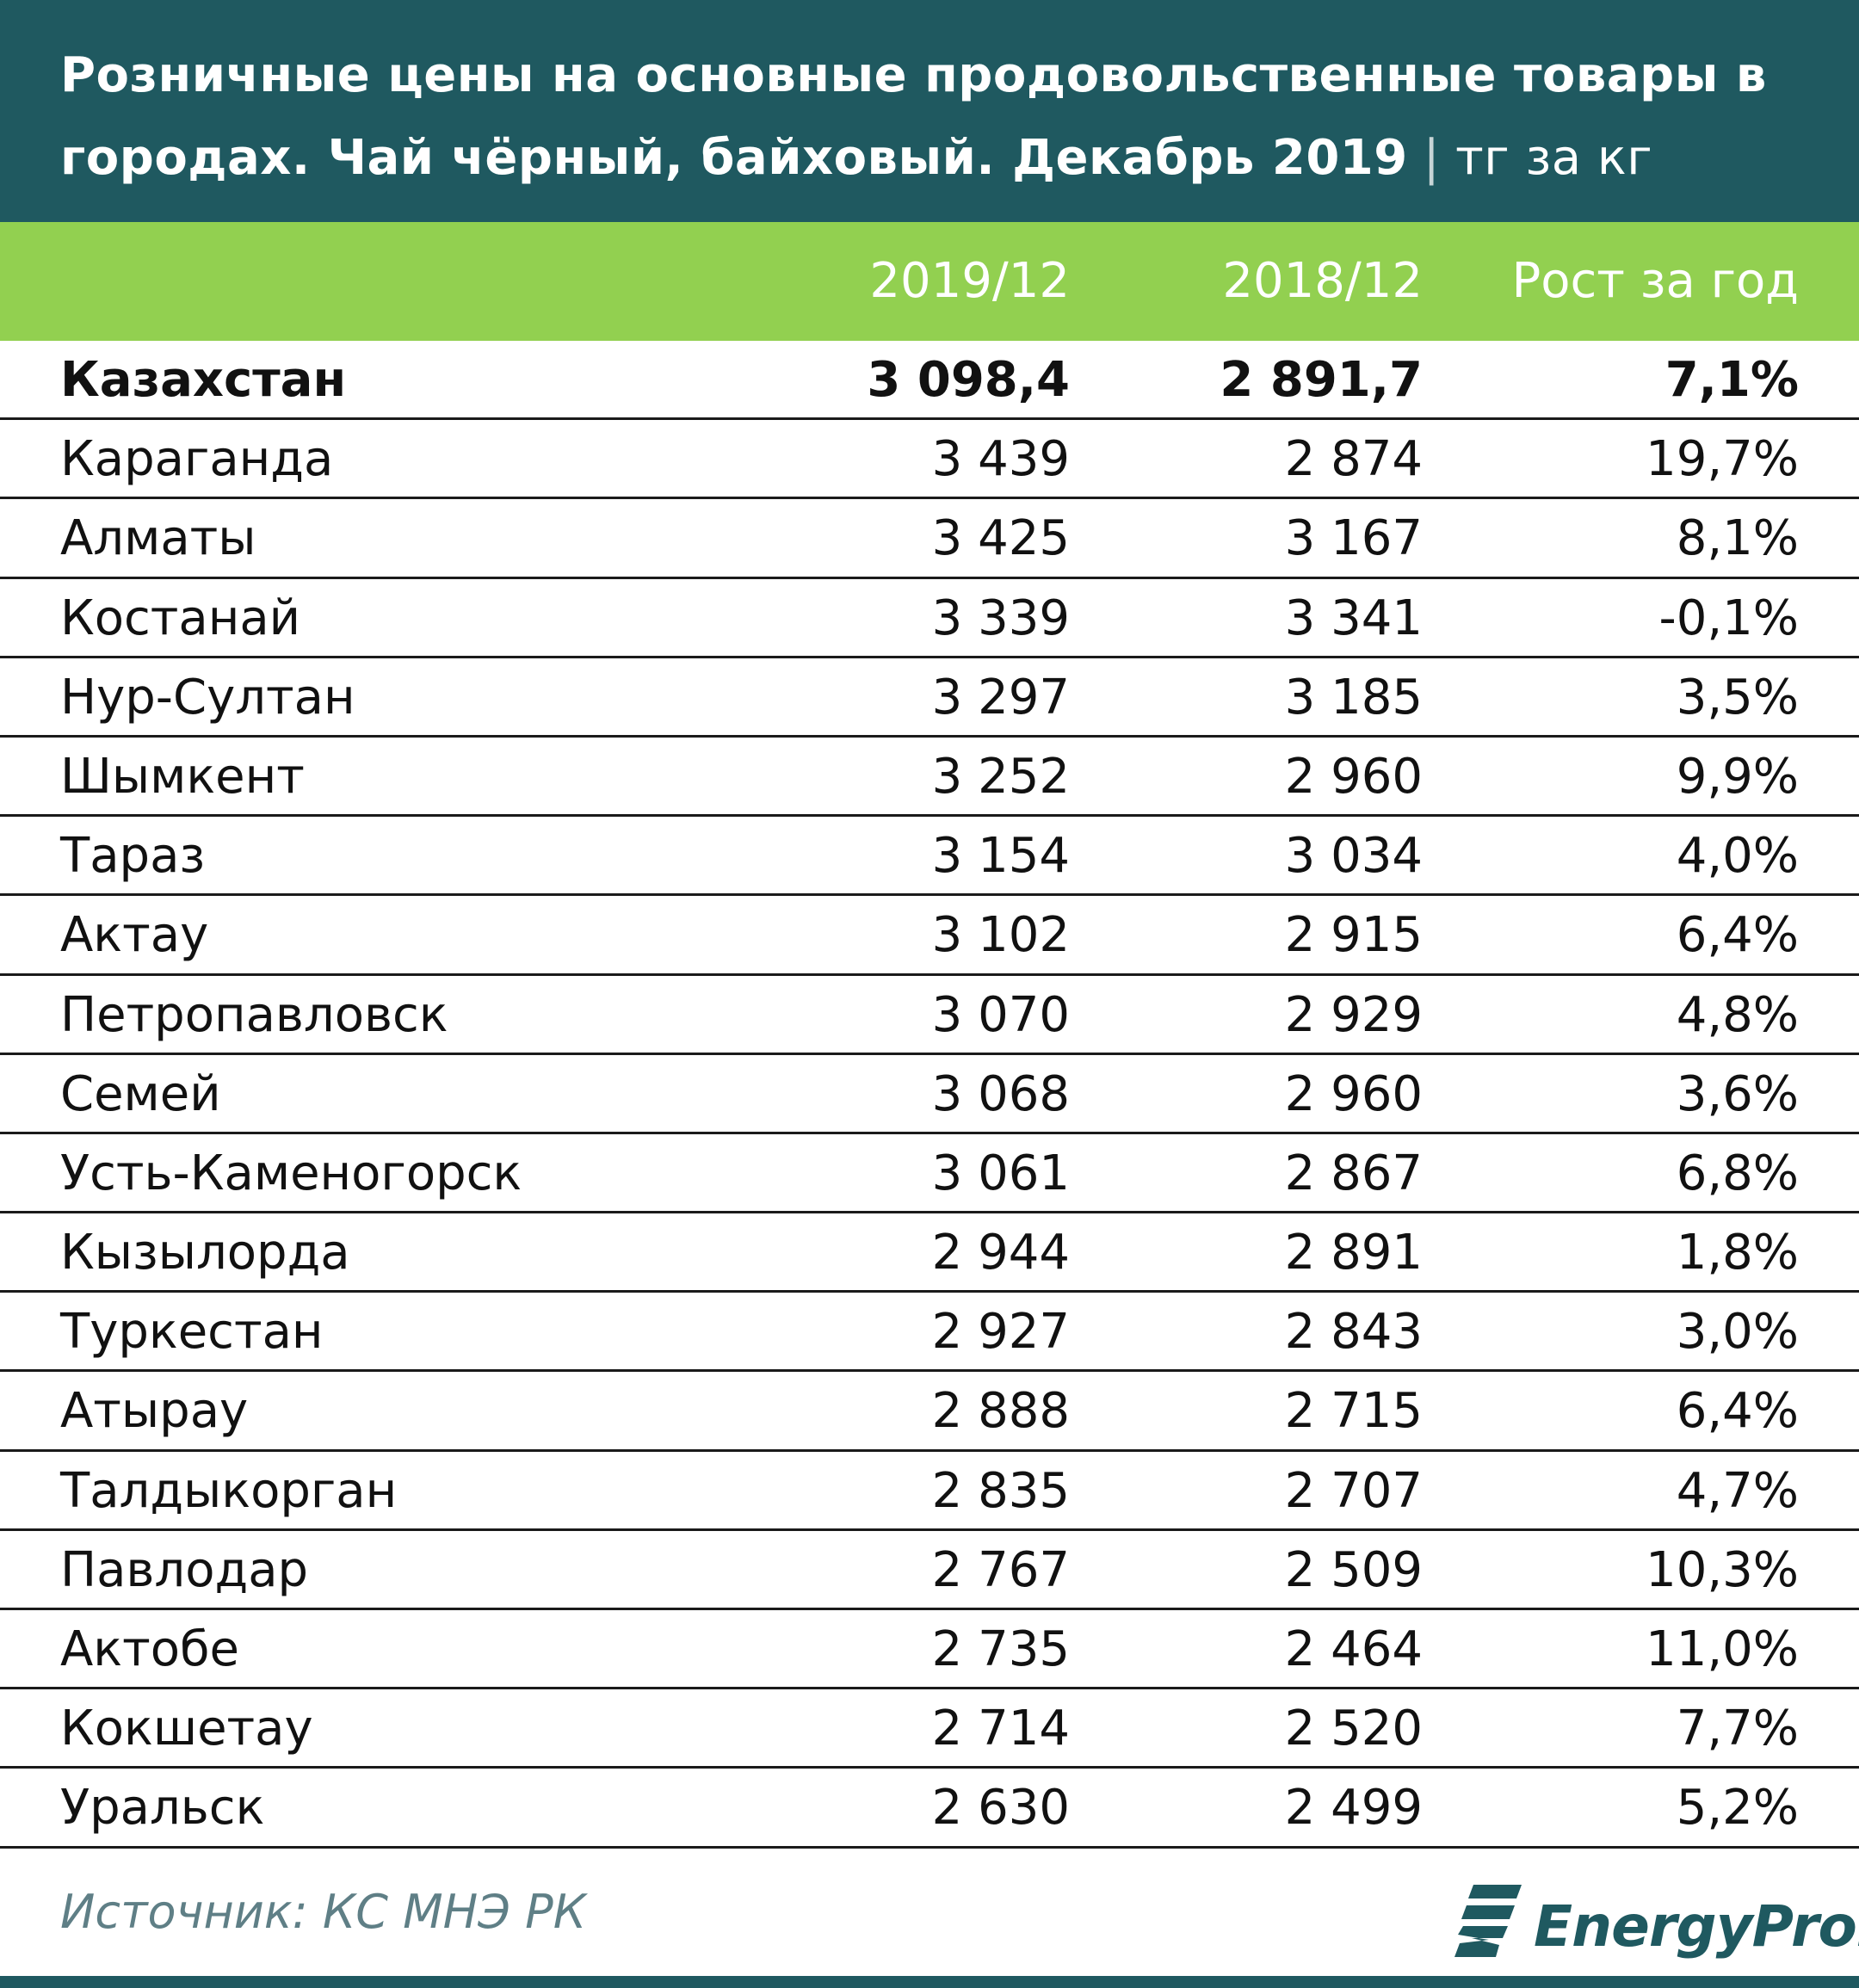 The height and width of the screenshot is (1988, 1859). Describe the element at coordinates (1001, 856) in the screenshot. I see `value-2019: 3 154` at that location.